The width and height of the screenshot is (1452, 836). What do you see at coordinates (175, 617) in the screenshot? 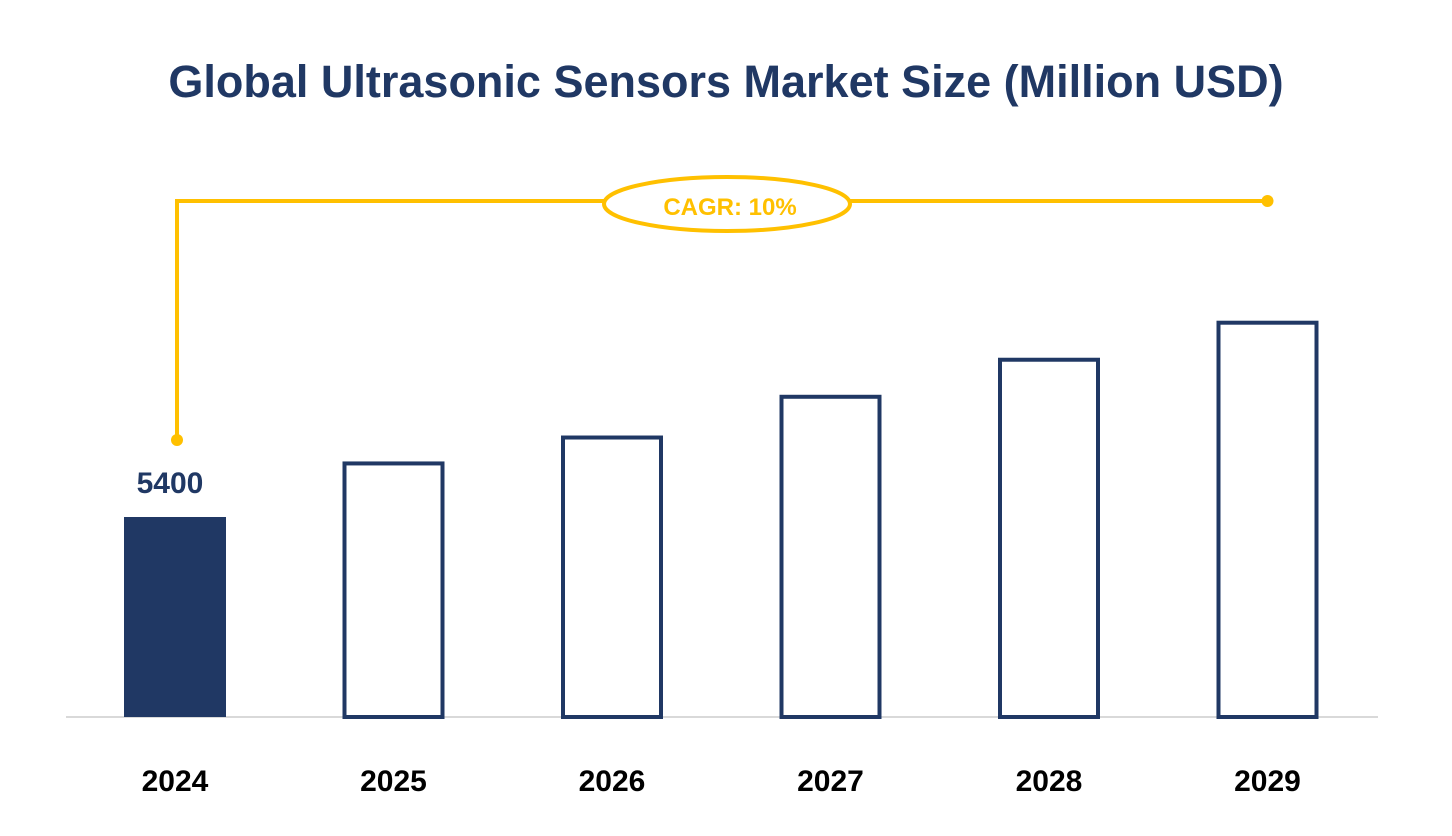
I see `bar-2024` at bounding box center [175, 617].